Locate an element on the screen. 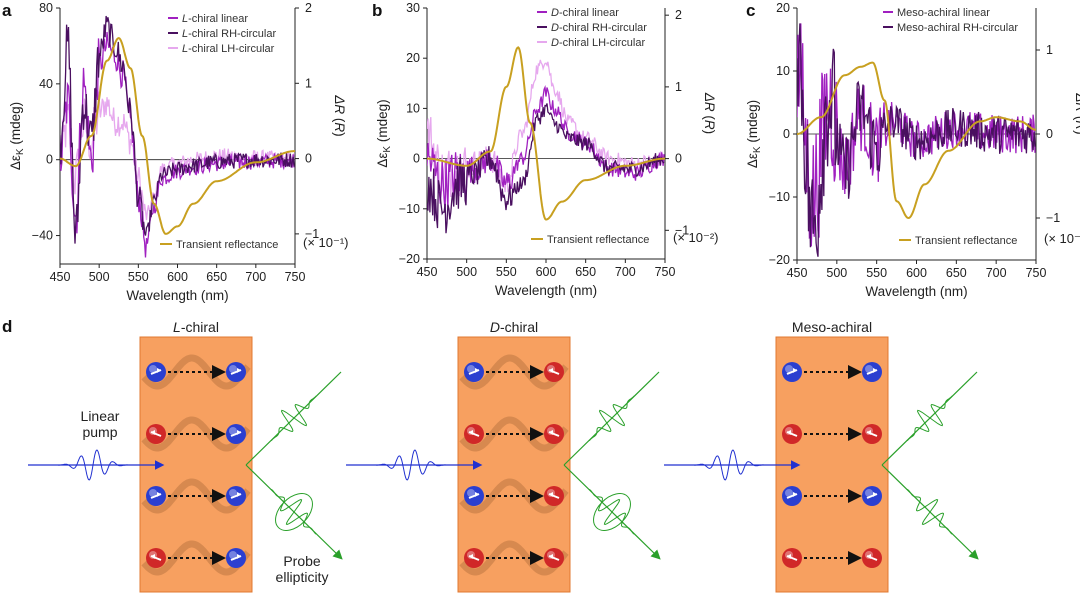  slab-title: L-chiral is located at coordinates (196, 327).